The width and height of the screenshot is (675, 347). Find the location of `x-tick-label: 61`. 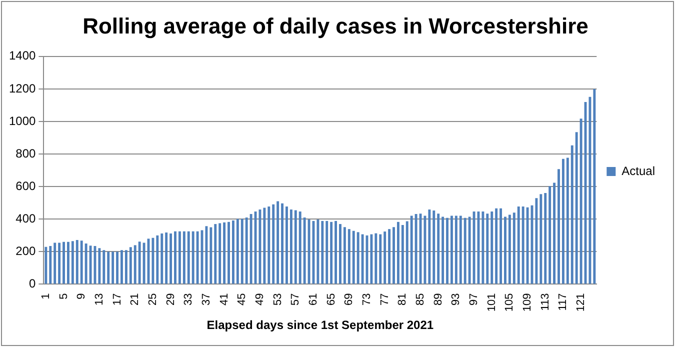

x-tick-label: 61 is located at coordinates (314, 299).